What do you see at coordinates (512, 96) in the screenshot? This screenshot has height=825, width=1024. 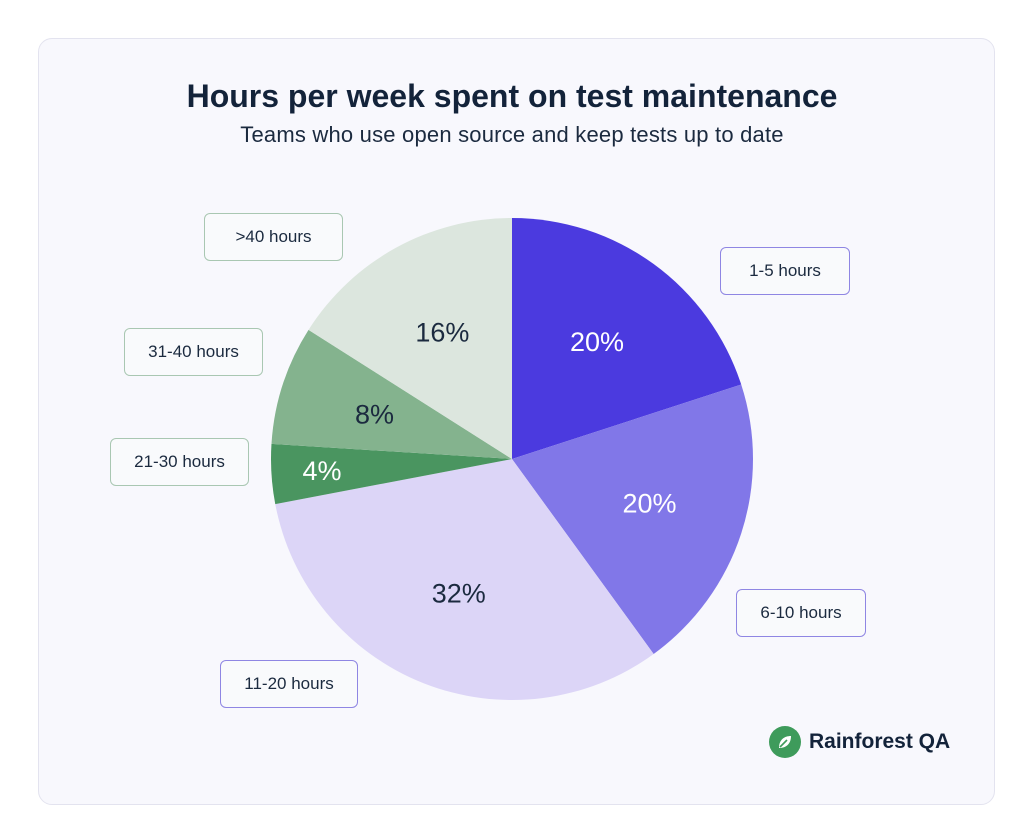 I see `chart-title: Hours per week spent on test maintenance` at bounding box center [512, 96].